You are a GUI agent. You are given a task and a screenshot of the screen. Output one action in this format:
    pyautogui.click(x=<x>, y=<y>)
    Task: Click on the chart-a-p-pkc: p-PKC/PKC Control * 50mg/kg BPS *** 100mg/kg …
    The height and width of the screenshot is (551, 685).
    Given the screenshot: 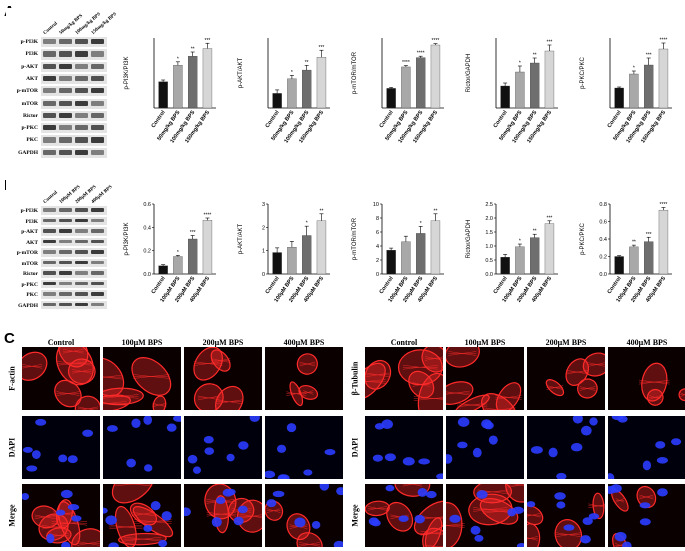 What is the action you would take?
    pyautogui.click(x=629, y=100)
    